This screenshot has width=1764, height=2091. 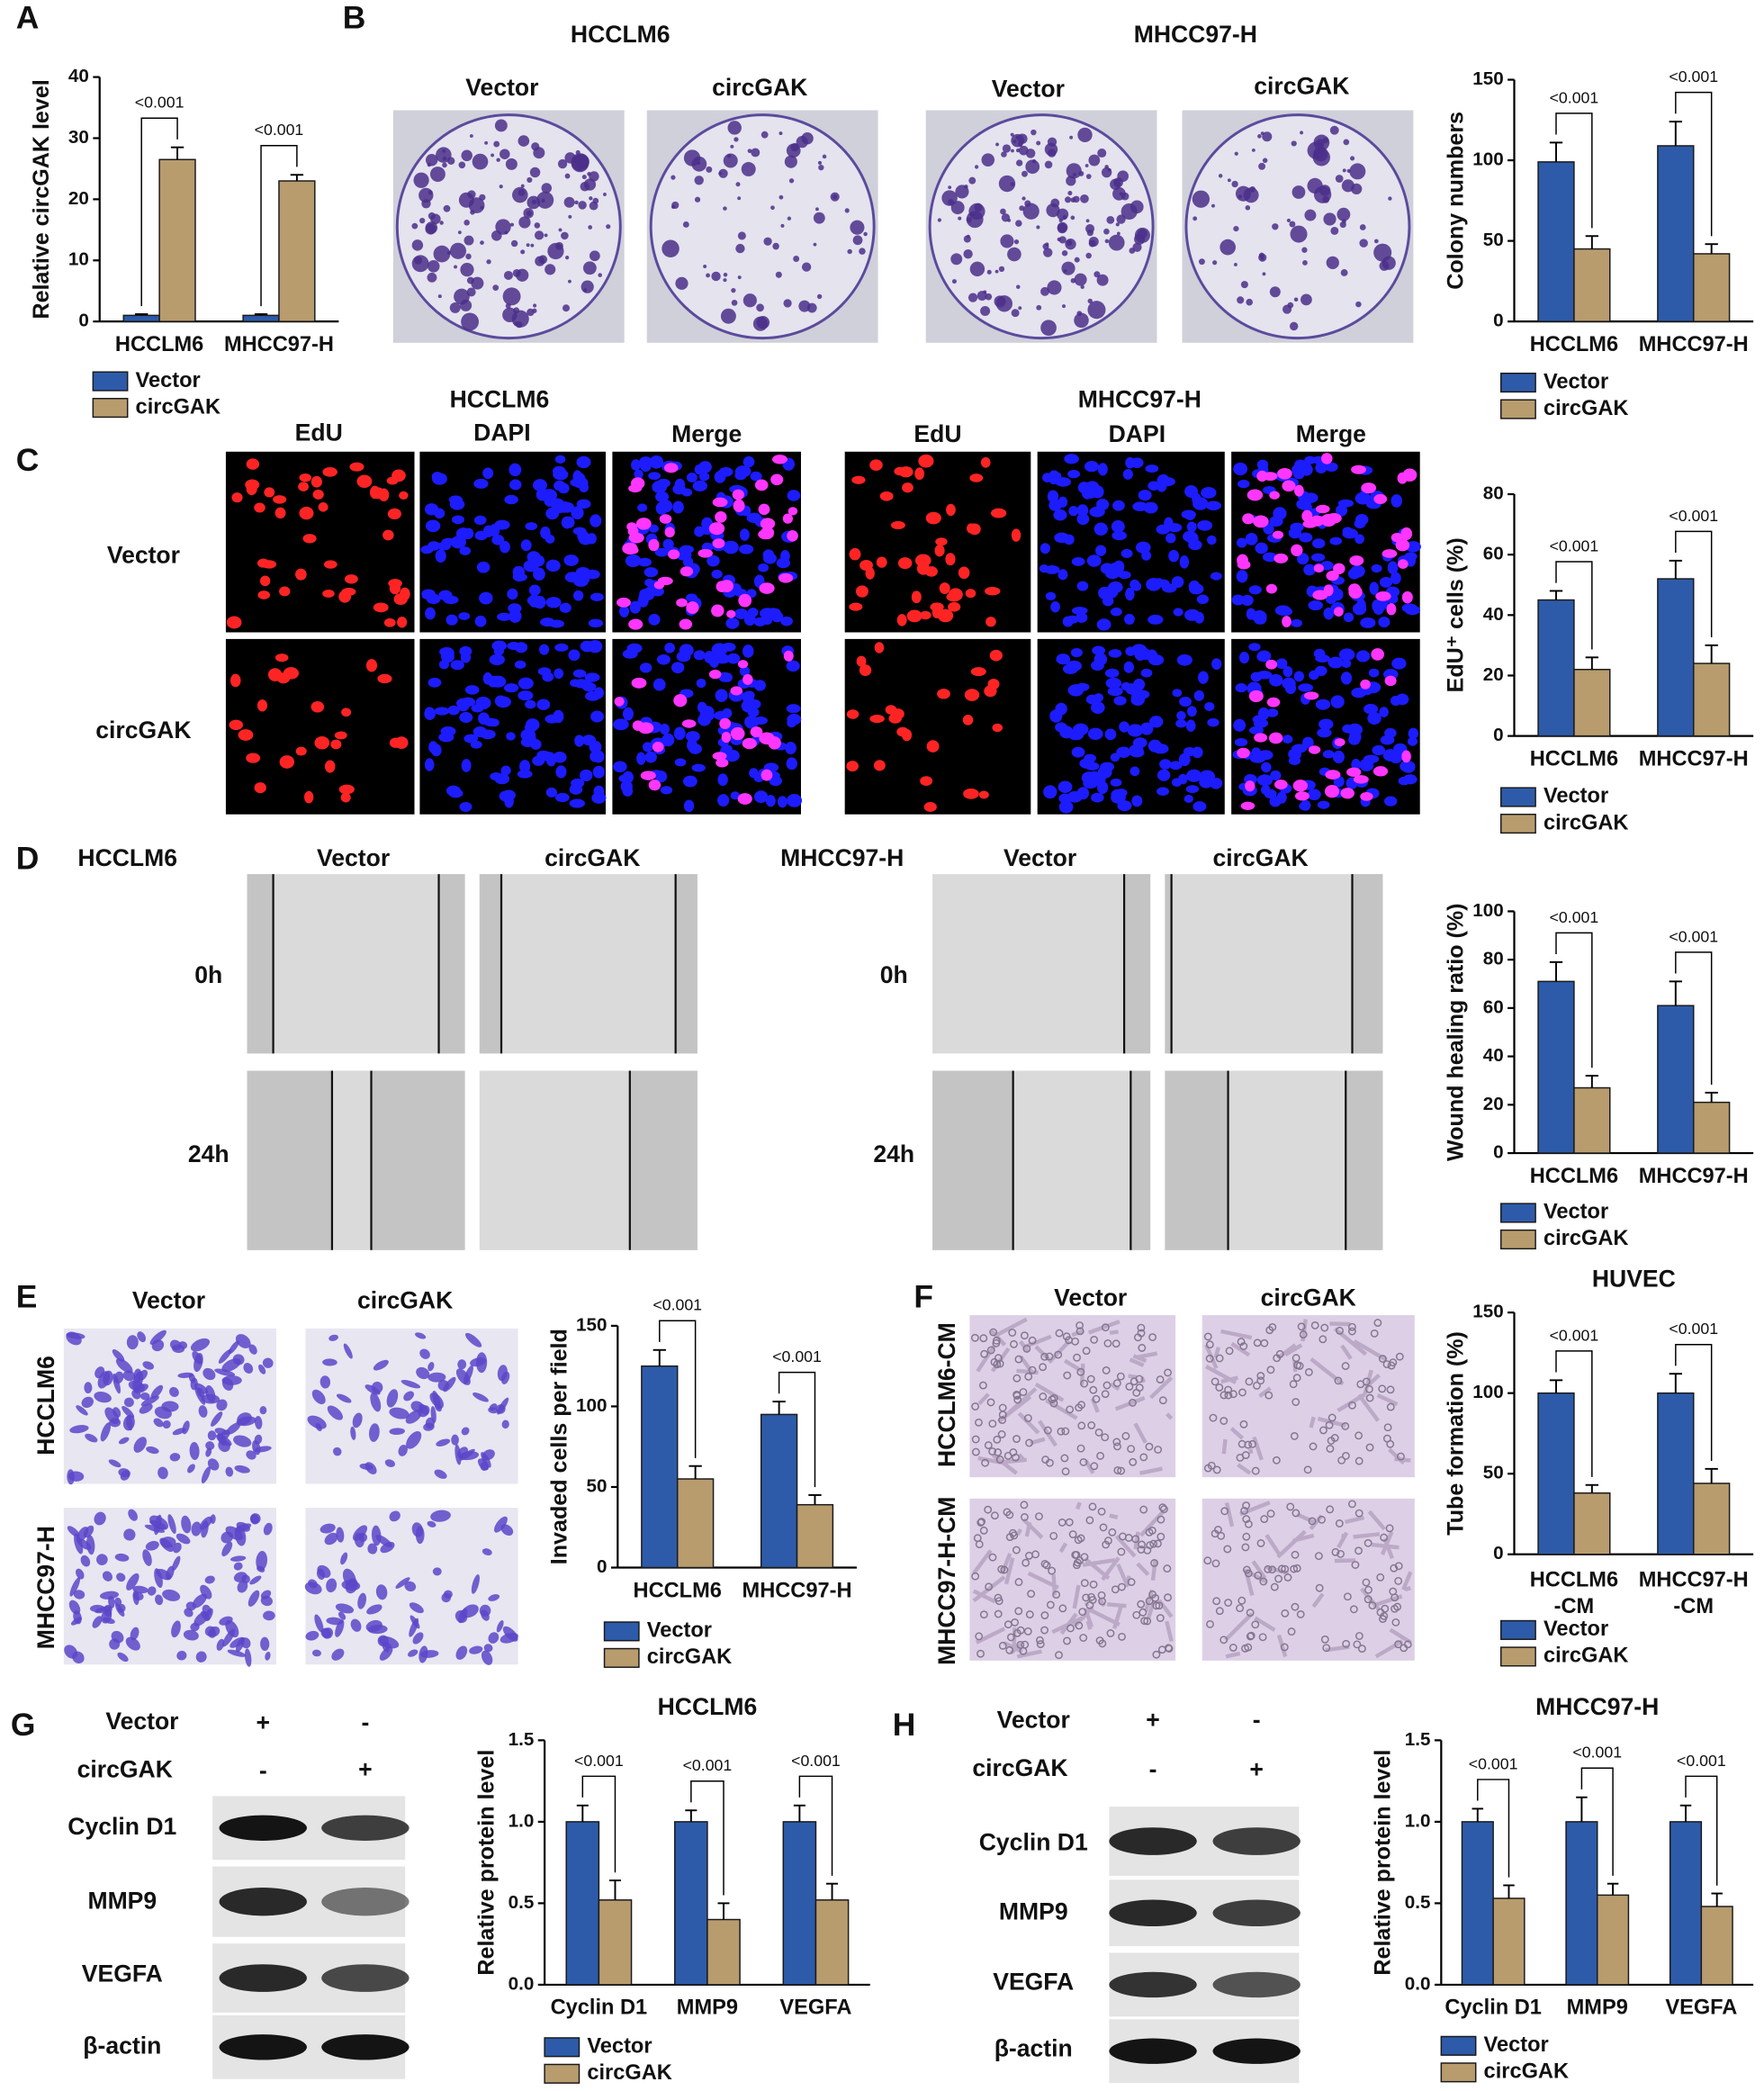 I want to click on significance-bracket, so click(x=598, y=1824).